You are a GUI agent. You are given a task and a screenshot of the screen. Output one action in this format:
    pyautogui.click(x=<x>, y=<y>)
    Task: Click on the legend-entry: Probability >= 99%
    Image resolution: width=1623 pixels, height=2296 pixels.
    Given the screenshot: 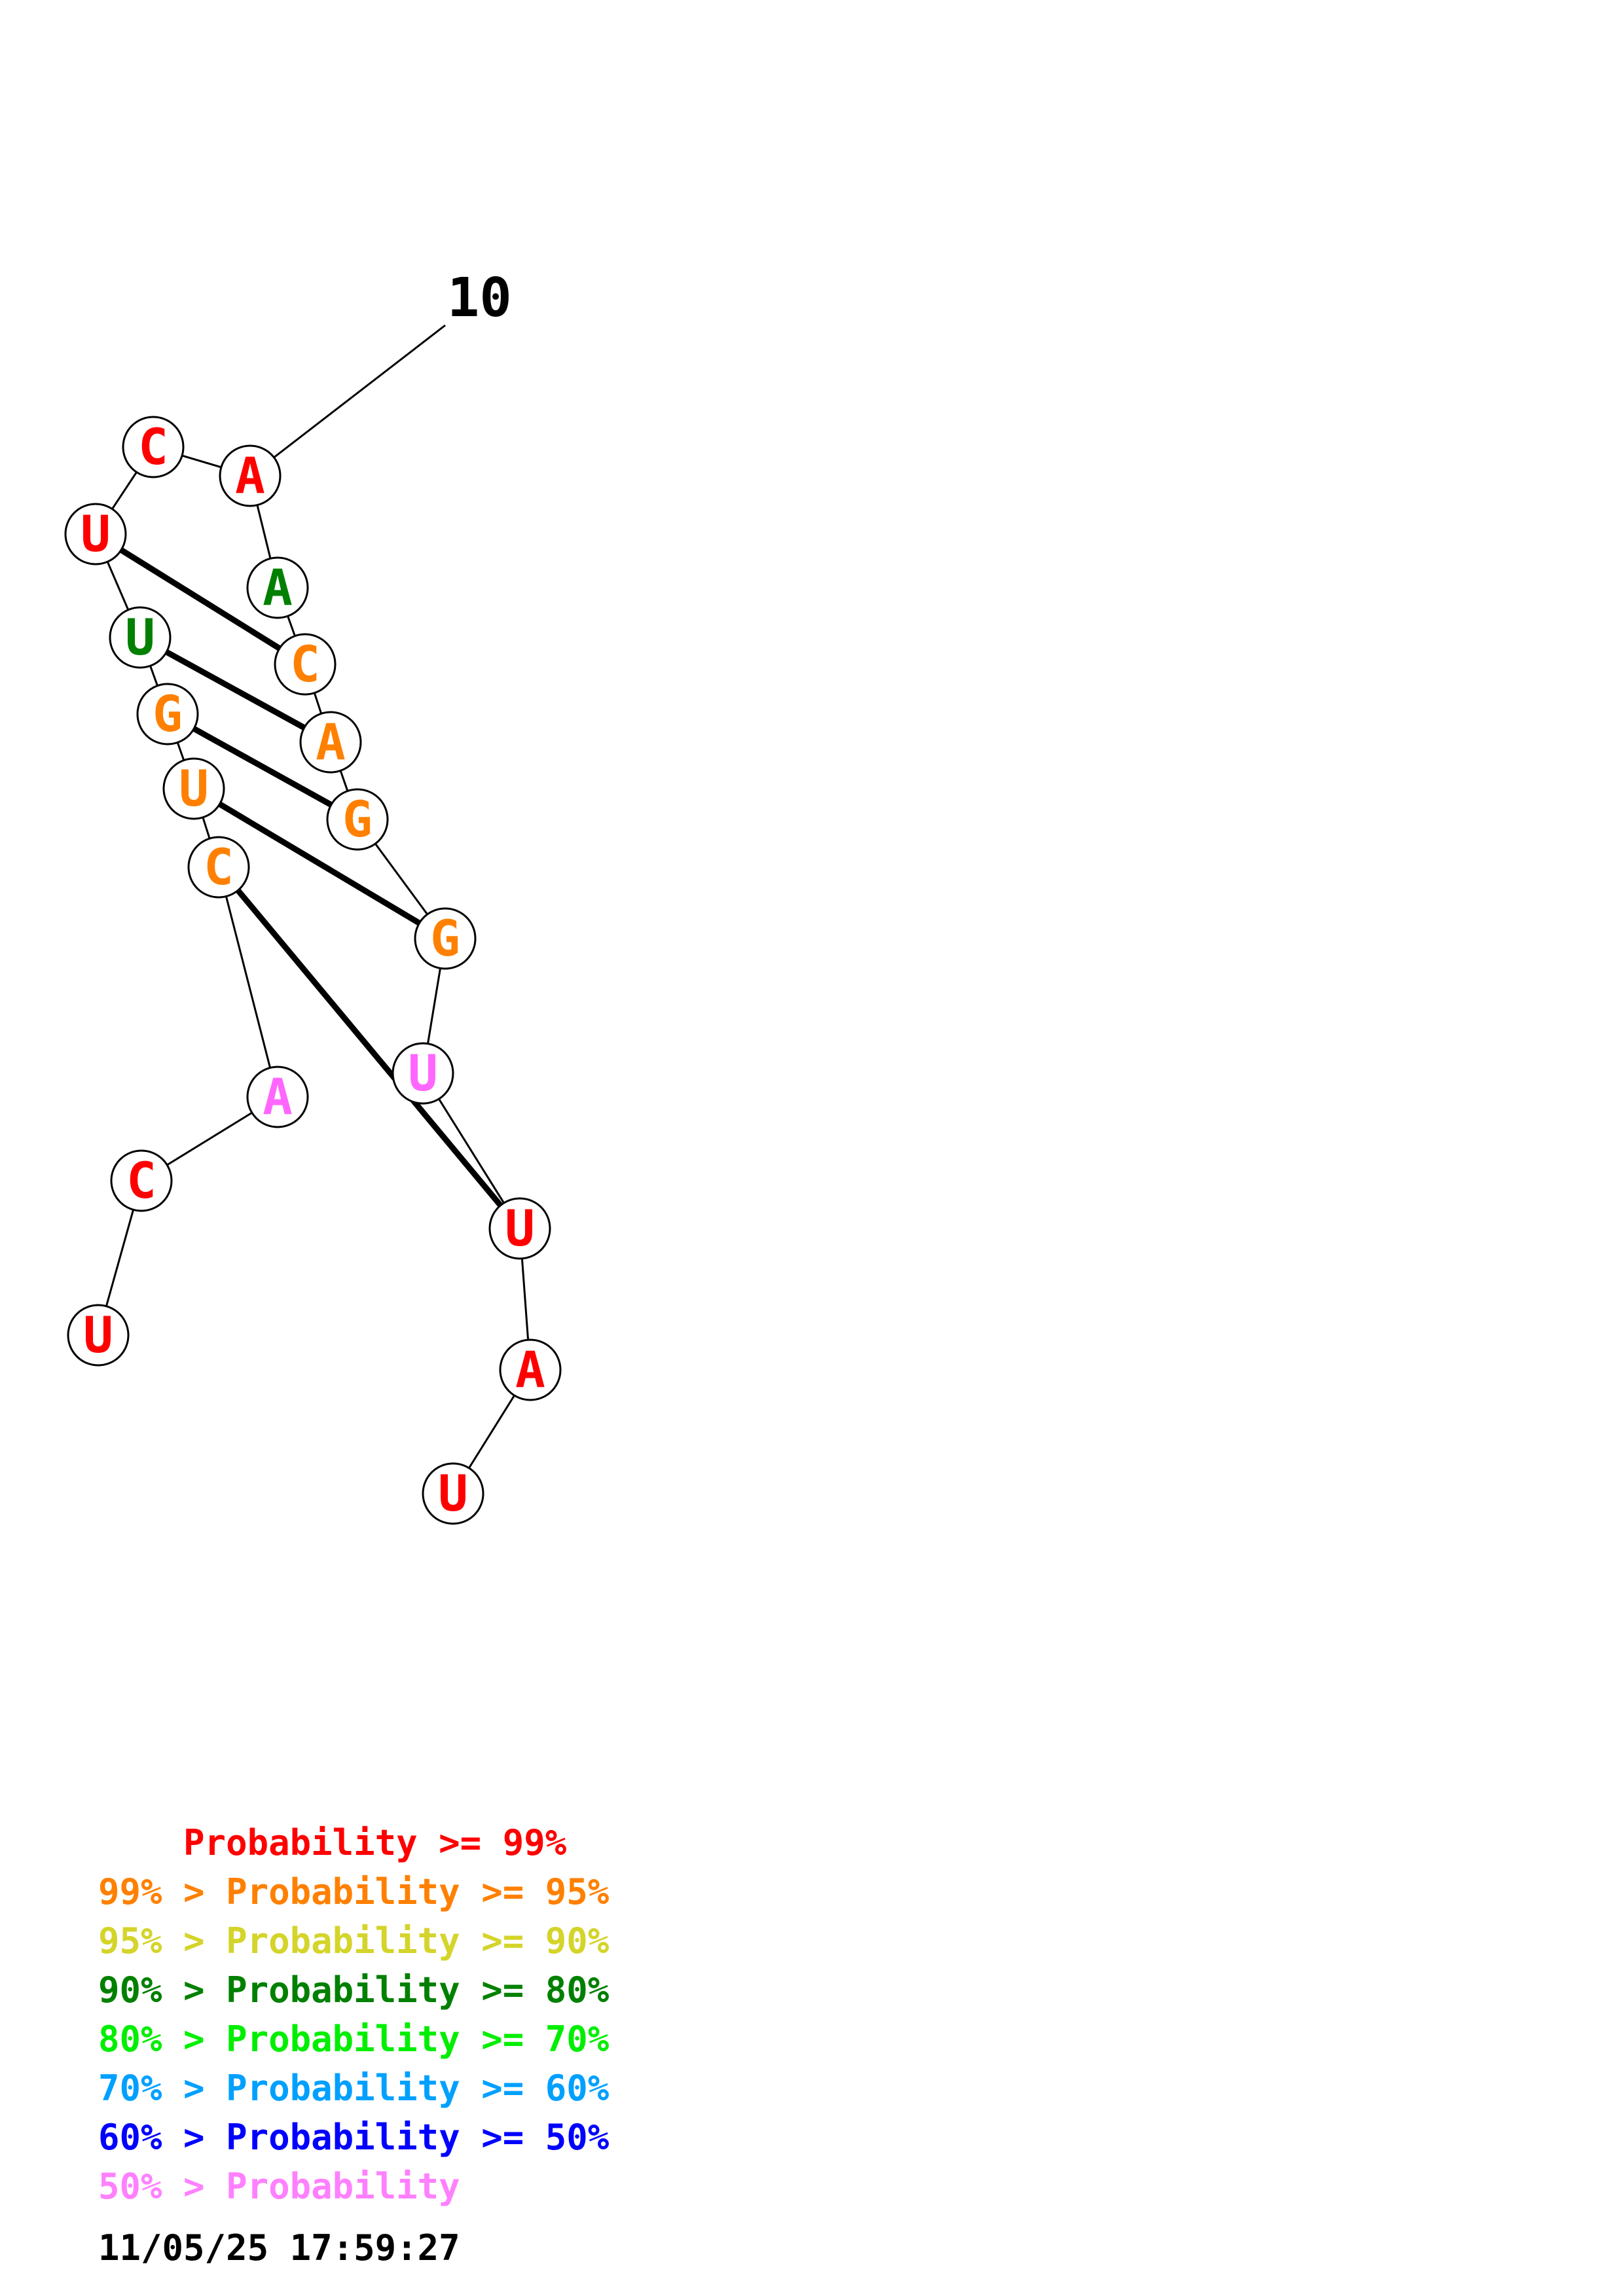 What is the action you would take?
    pyautogui.click(x=332, y=1842)
    